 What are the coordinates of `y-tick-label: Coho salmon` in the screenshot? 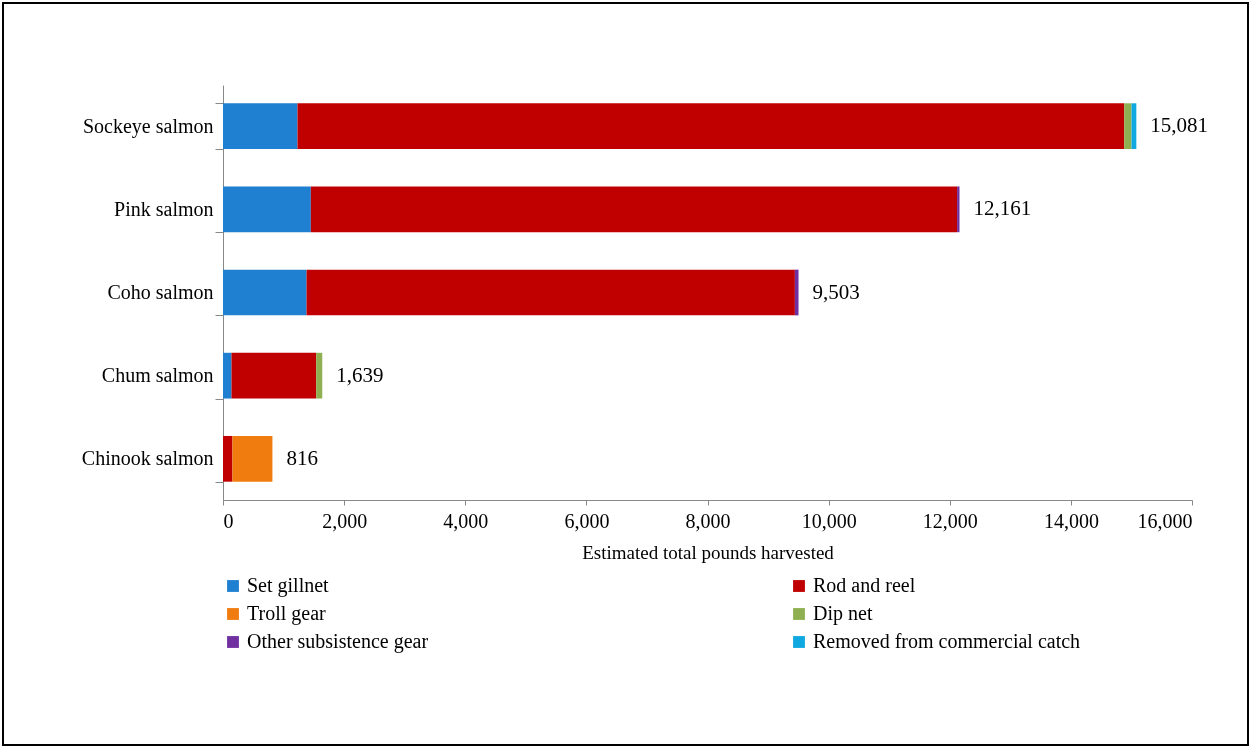 It's located at (160, 292).